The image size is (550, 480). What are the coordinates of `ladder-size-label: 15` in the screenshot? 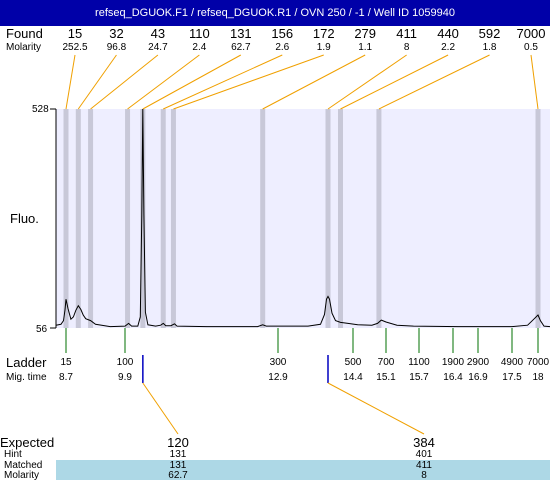 It's located at (66, 362).